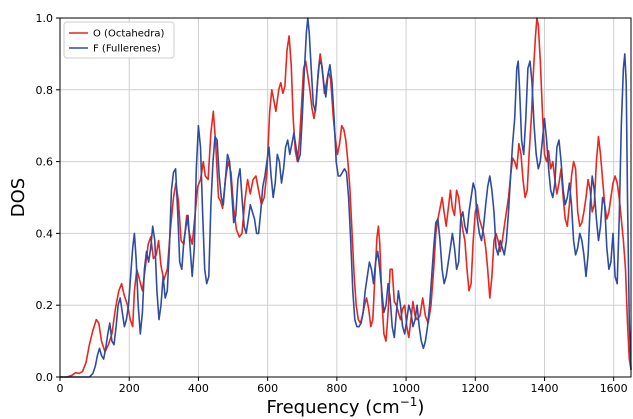  What do you see at coordinates (45, 233) in the screenshot?
I see `y-tick-label: 0.4` at bounding box center [45, 233].